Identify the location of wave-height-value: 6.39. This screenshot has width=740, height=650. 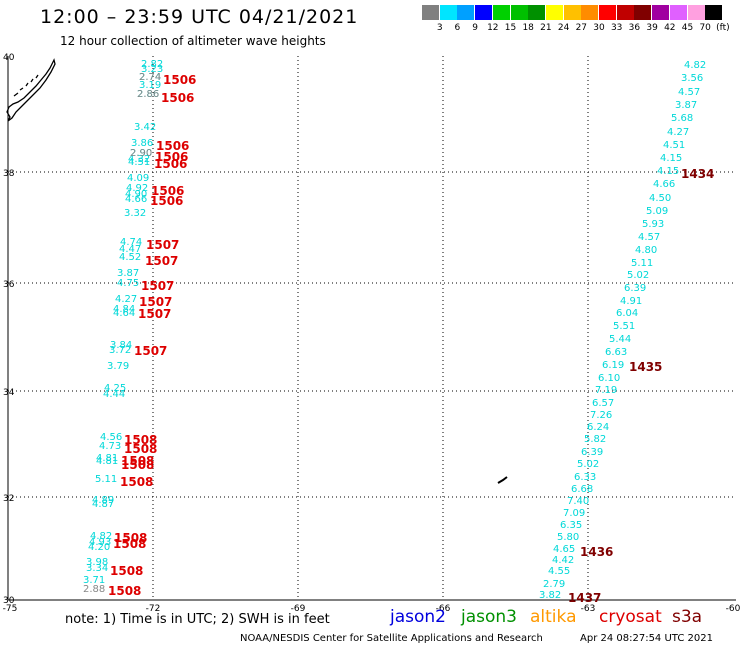
(592, 452).